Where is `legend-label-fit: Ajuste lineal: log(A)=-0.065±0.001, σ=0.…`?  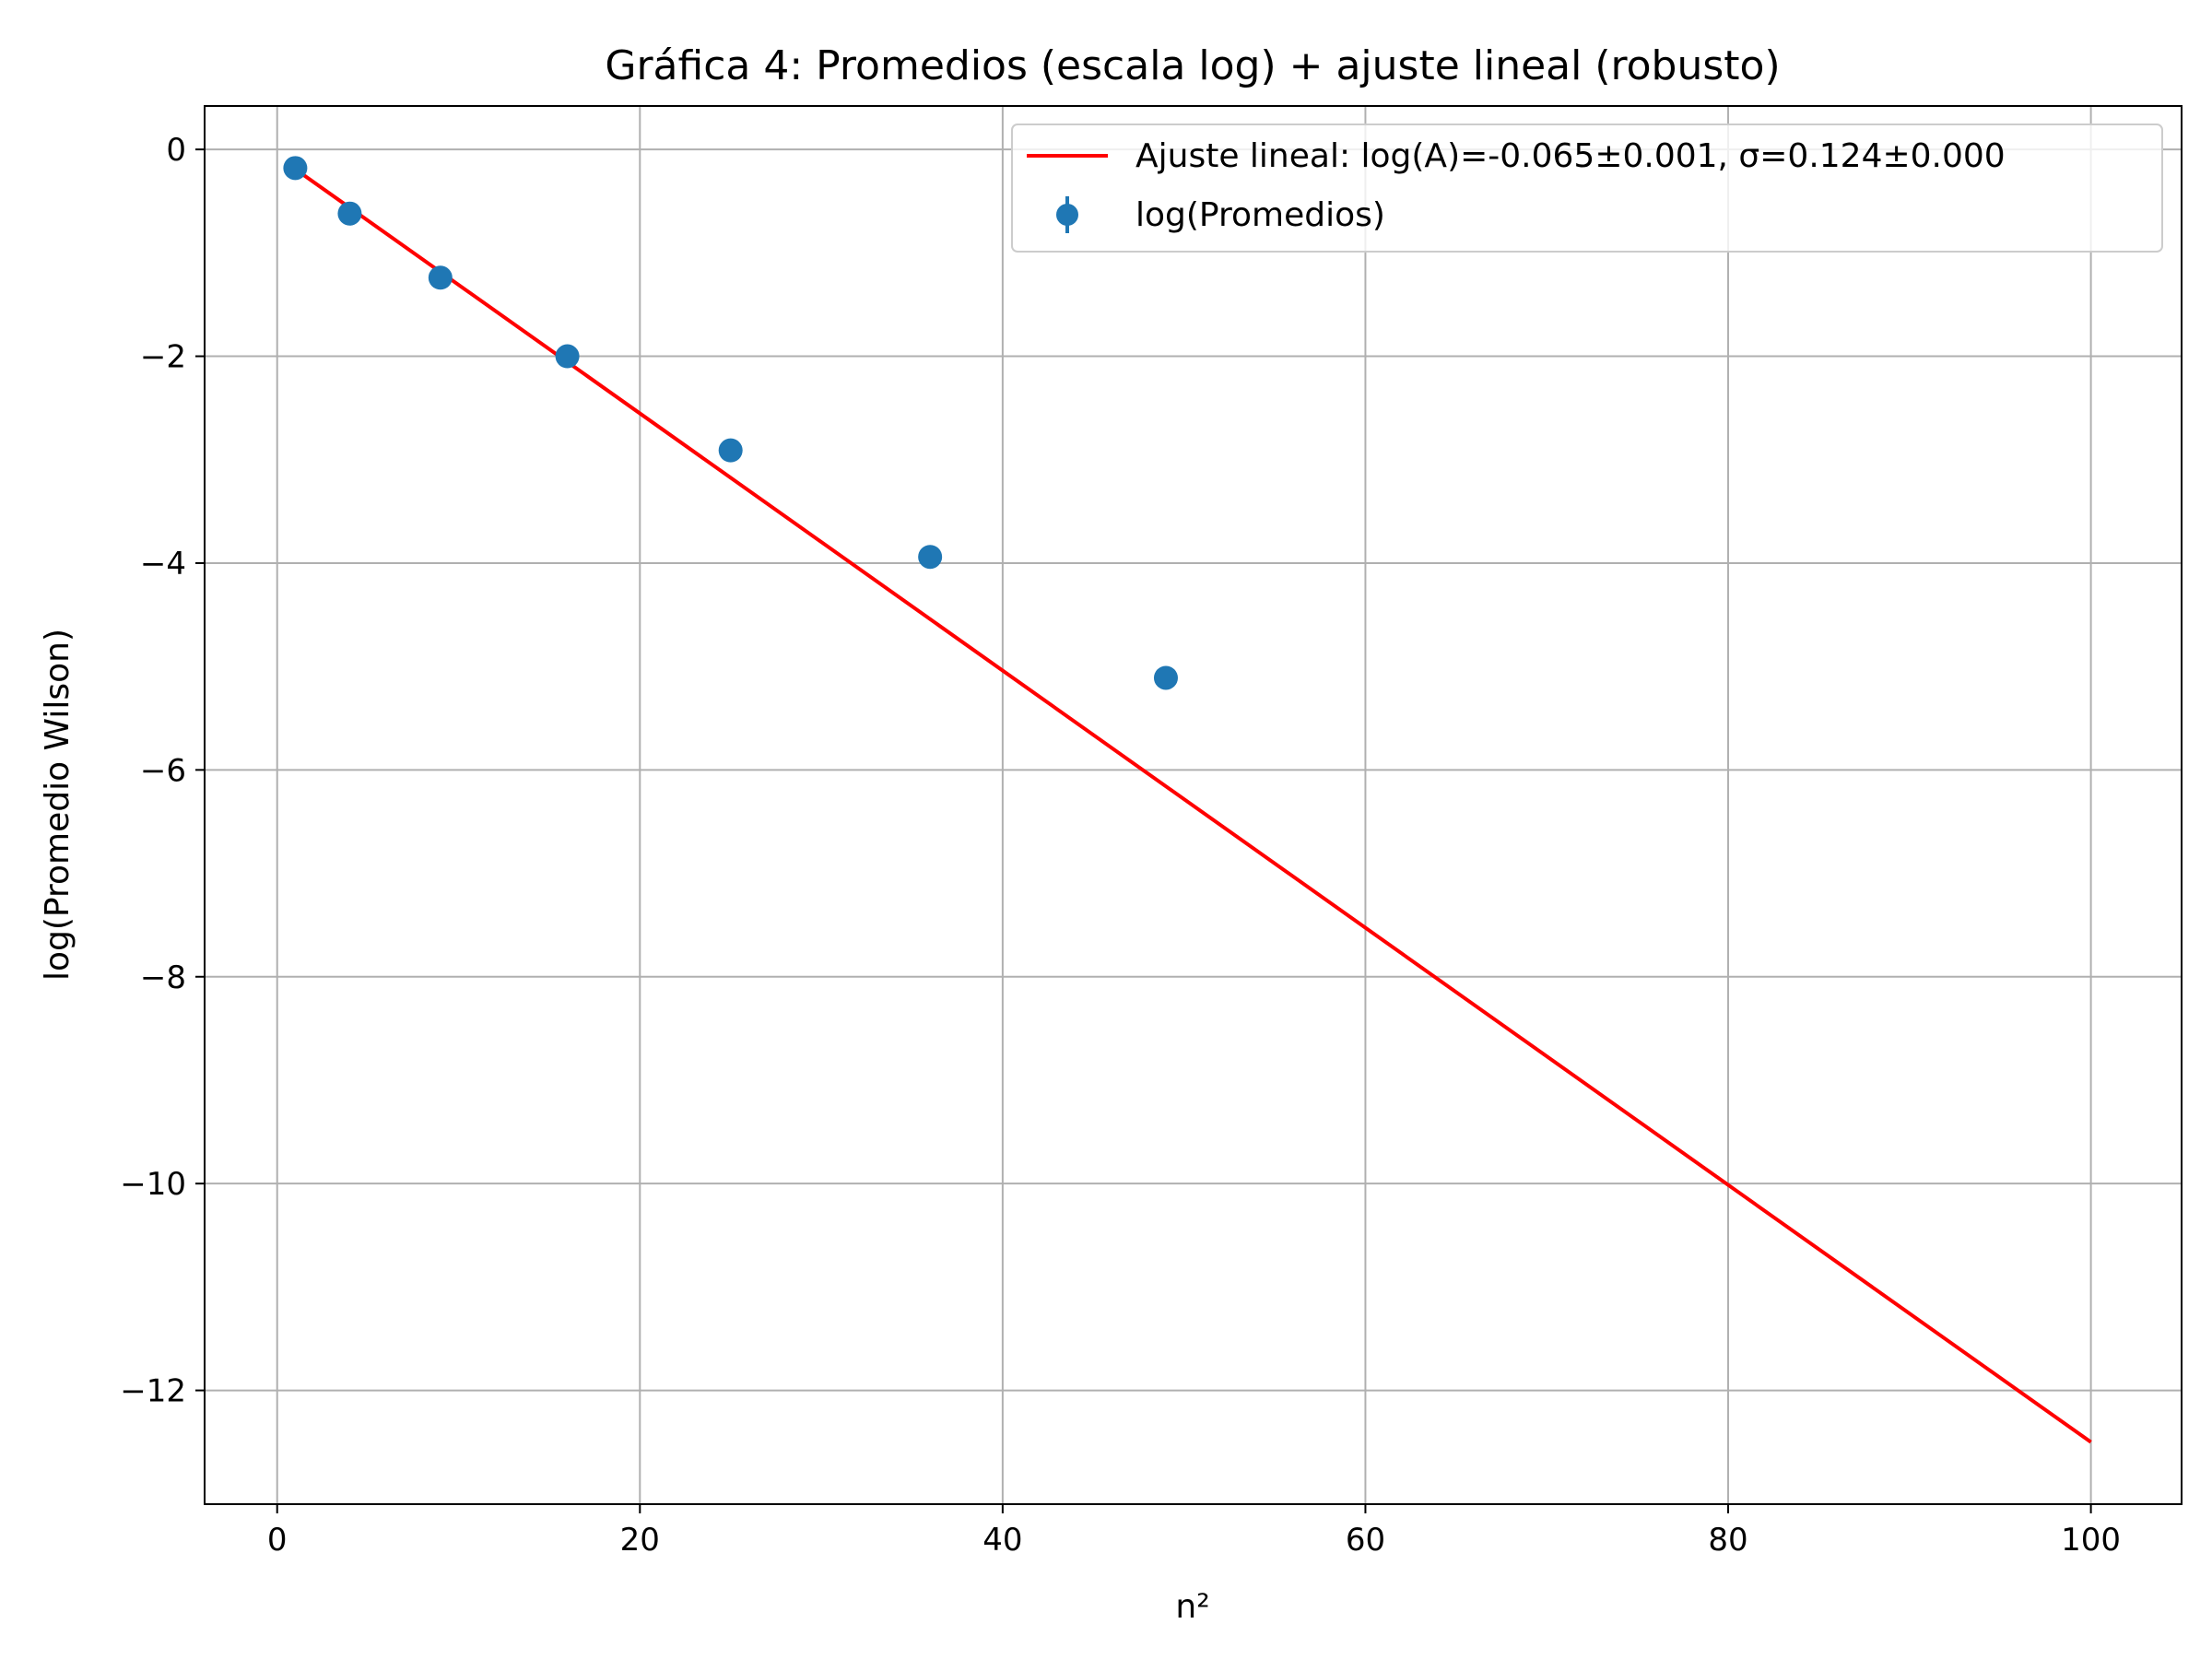
legend-label-fit: Ajuste lineal: log(A)=-0.065±0.001, σ=0.… is located at coordinates (1570, 156).